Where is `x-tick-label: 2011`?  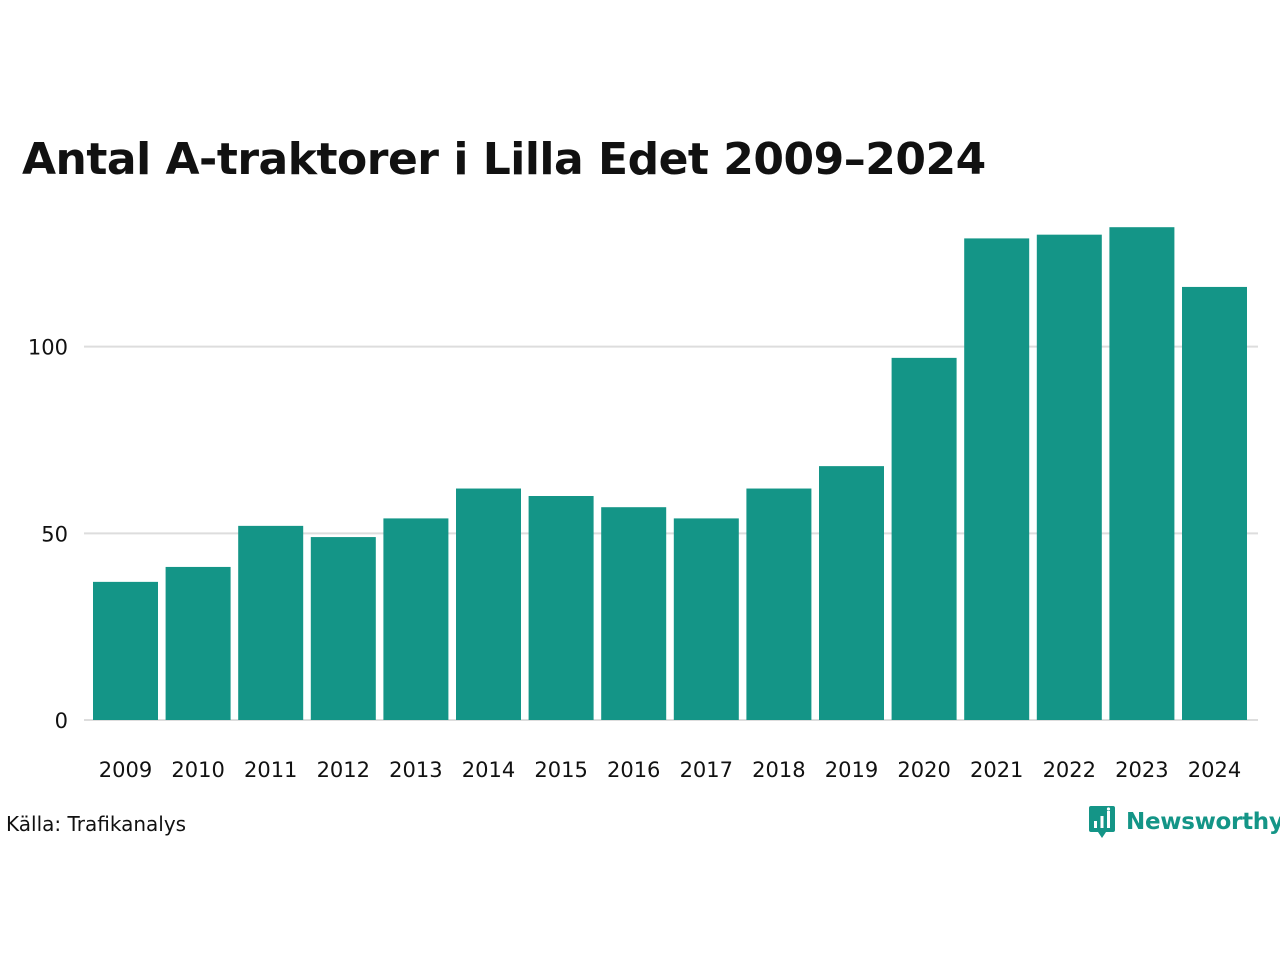
x-tick-label: 2011 is located at coordinates (270, 770).